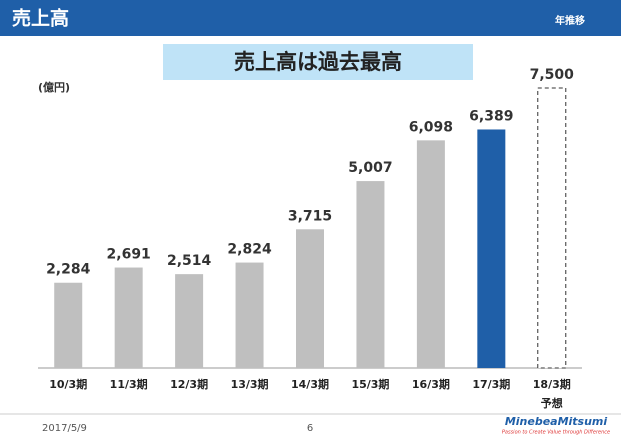 The width and height of the screenshot is (621, 438). What do you see at coordinates (68, 384) in the screenshot?
I see `x-tick-label: 10/3期` at bounding box center [68, 384].